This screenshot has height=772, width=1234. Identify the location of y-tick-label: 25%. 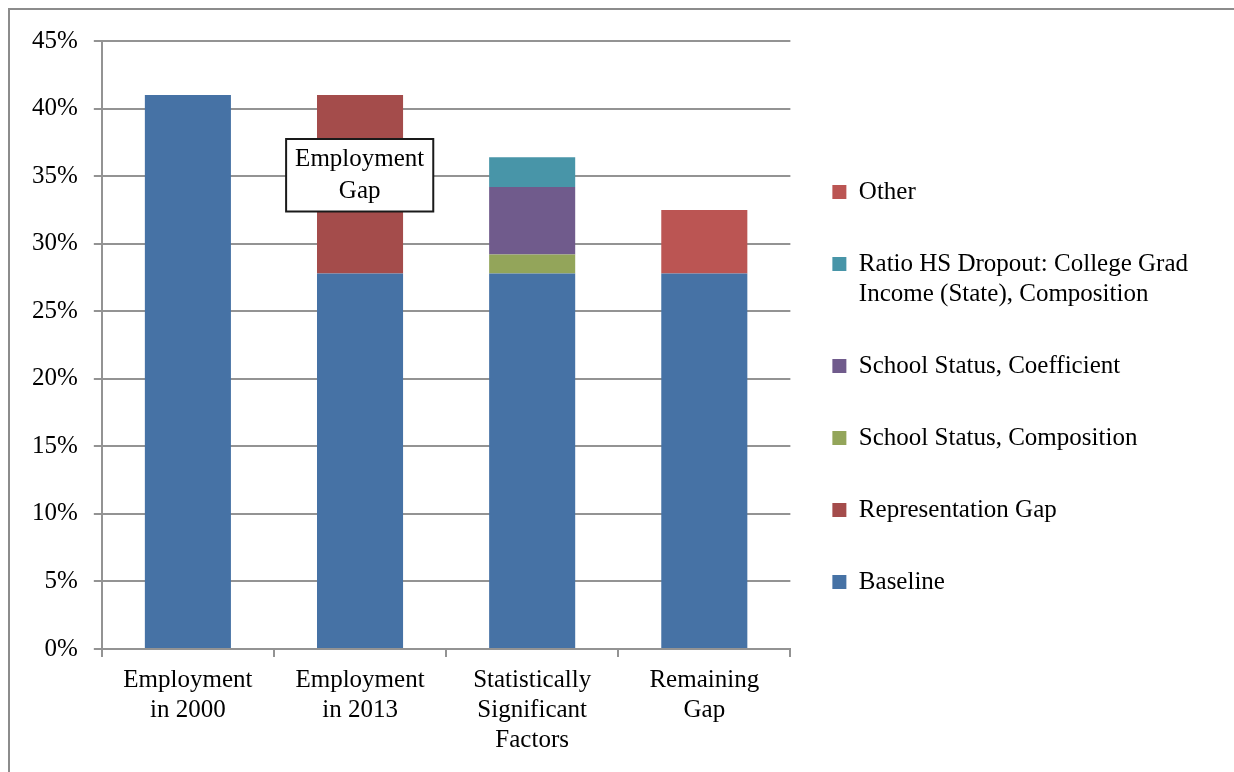
(55, 309).